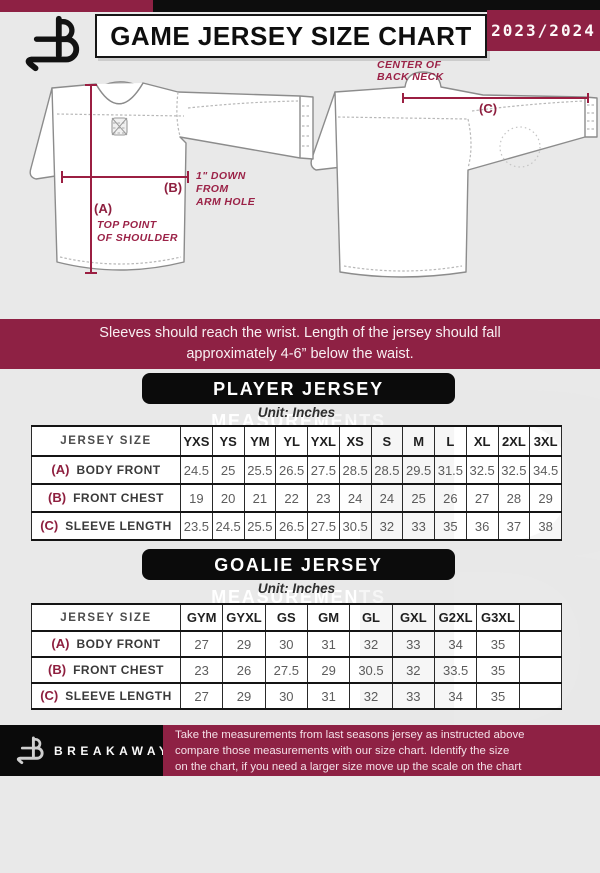  I want to click on size-header-cell: XS, so click(355, 441).